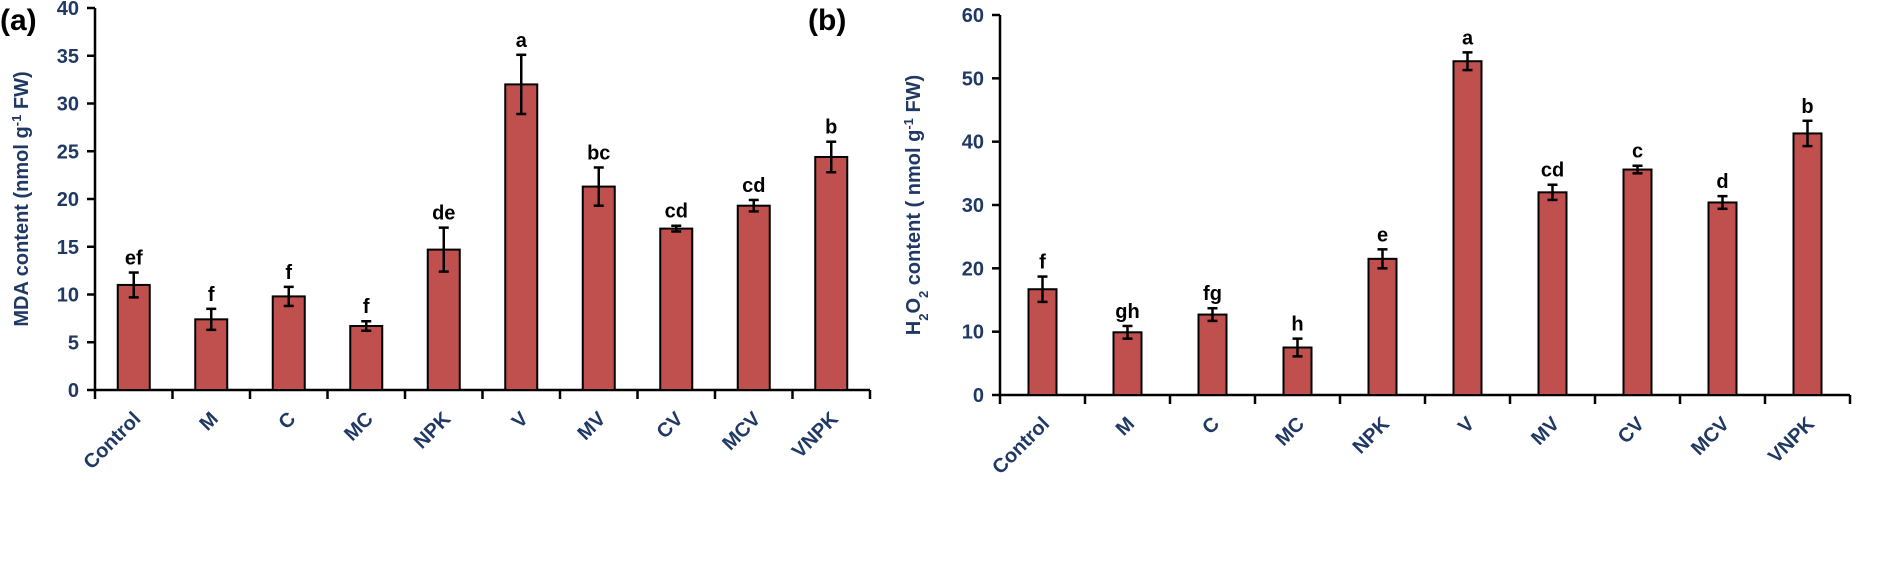 This screenshot has width=1900, height=582. What do you see at coordinates (827, 20) in the screenshot?
I see `panel-label: (b)` at bounding box center [827, 20].